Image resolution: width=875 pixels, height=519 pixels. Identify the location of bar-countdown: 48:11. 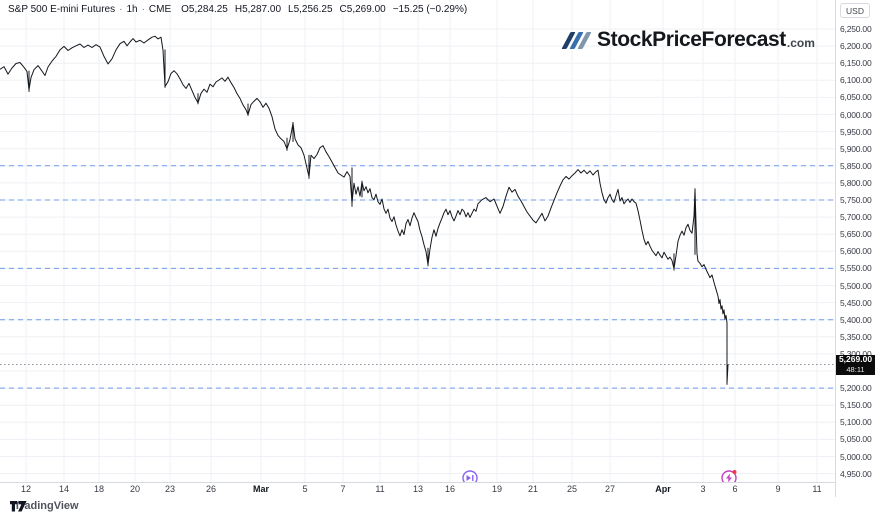
(855, 369).